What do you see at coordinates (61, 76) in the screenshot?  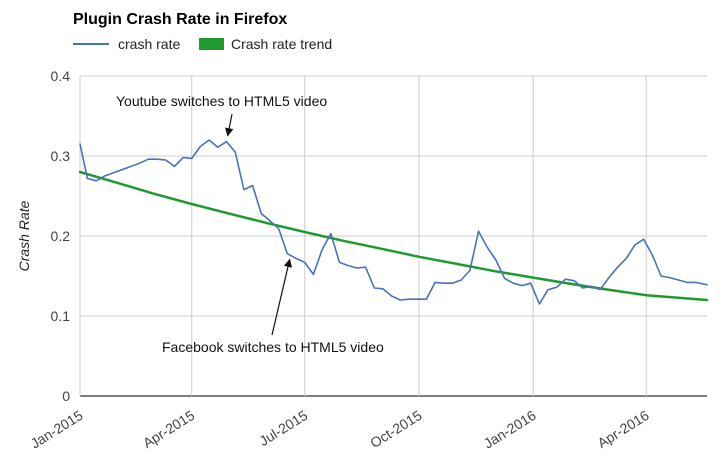 I see `y-tick-label: 0.4` at bounding box center [61, 76].